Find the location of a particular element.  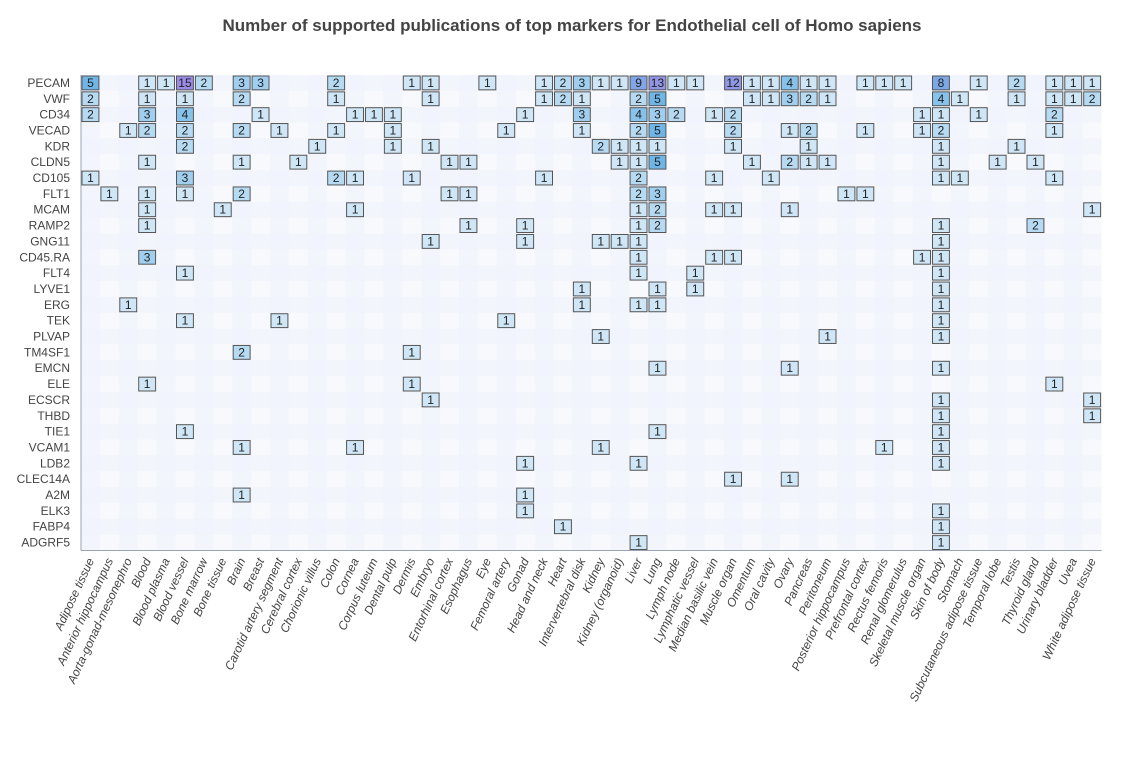

cell-tie1-blood-vessel: 1 is located at coordinates (185, 432).